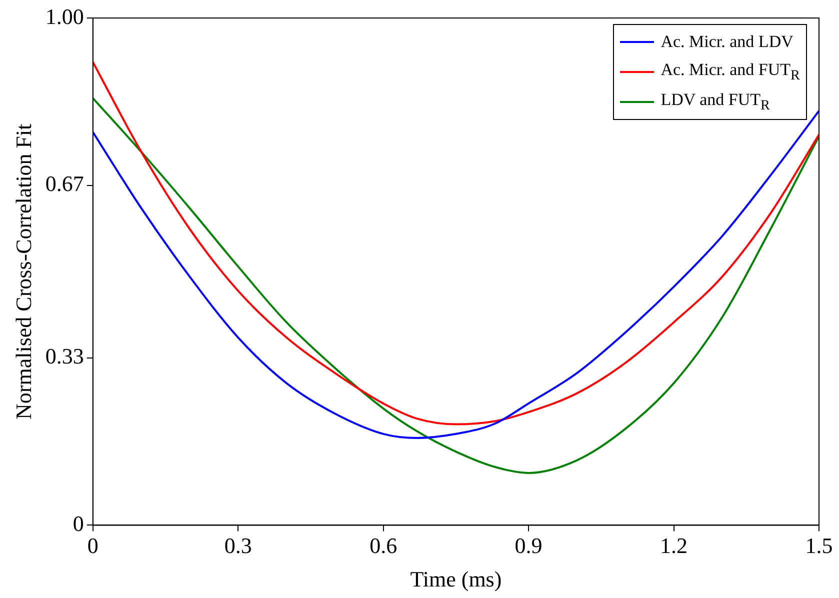 Image resolution: width=839 pixels, height=598 pixels. What do you see at coordinates (819, 545) in the screenshot?
I see `x-tick-label: 1.5` at bounding box center [819, 545].